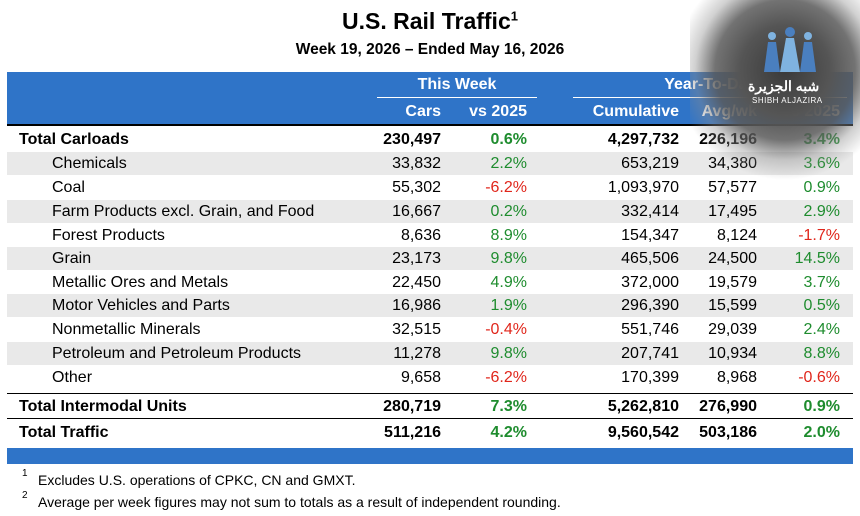 This screenshot has width=860, height=516. Describe the element at coordinates (732, 258) in the screenshot. I see `avg-wk-value: 24,500` at that location.